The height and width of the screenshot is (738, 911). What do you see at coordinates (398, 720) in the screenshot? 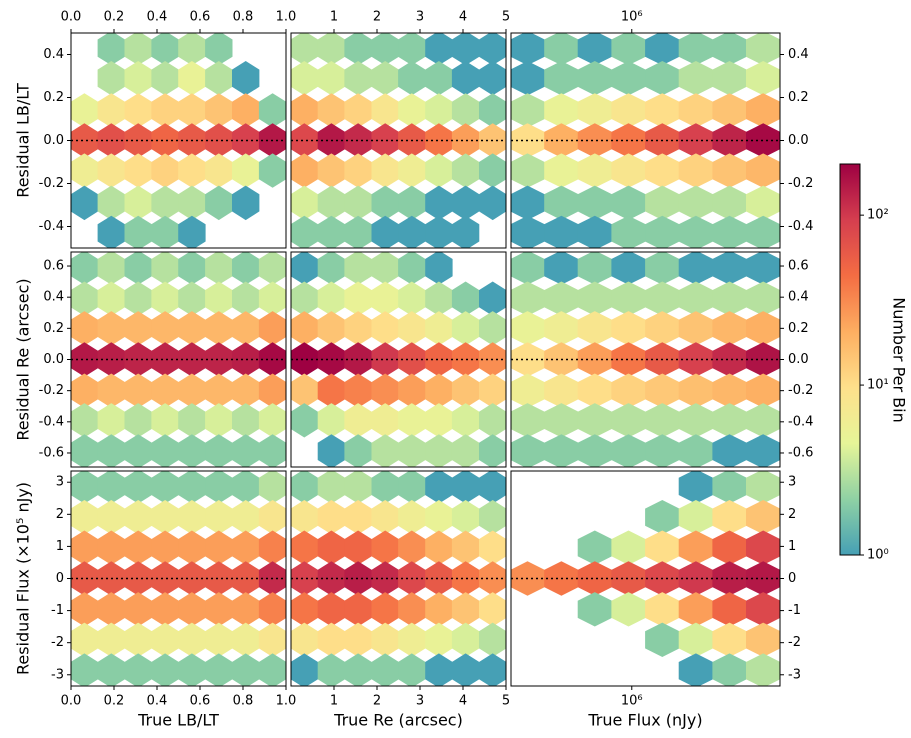
I see `x-axis-label: True Re (arcsec)` at bounding box center [398, 720].